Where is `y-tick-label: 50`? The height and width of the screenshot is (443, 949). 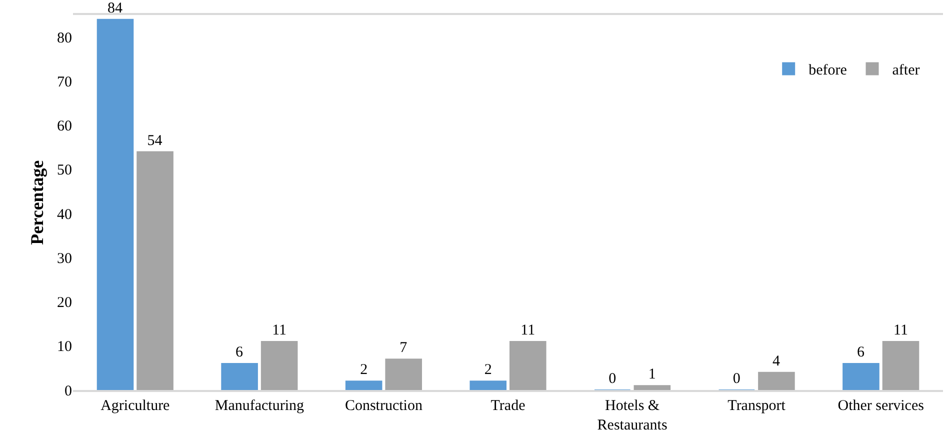 y-tick-label: 50 is located at coordinates (64, 170).